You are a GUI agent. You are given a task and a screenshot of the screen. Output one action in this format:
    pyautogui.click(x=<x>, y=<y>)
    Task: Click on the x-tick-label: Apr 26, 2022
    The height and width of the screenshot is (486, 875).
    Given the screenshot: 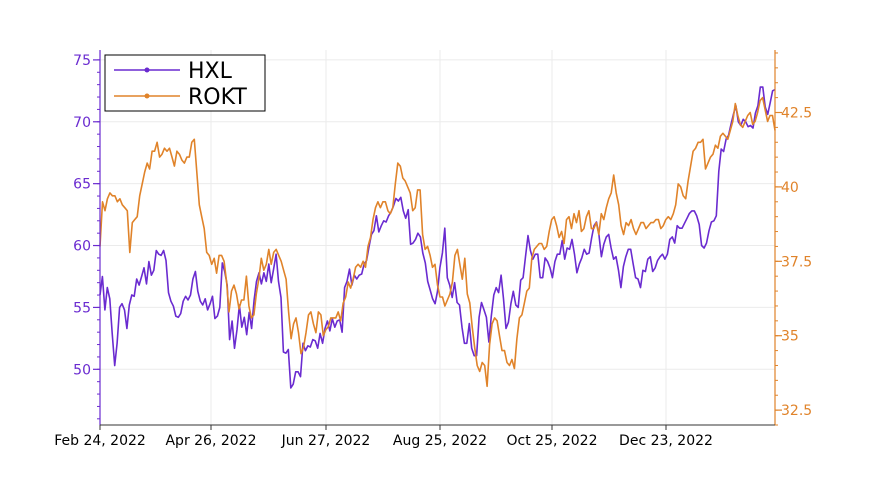 What is the action you would take?
    pyautogui.click(x=210, y=441)
    